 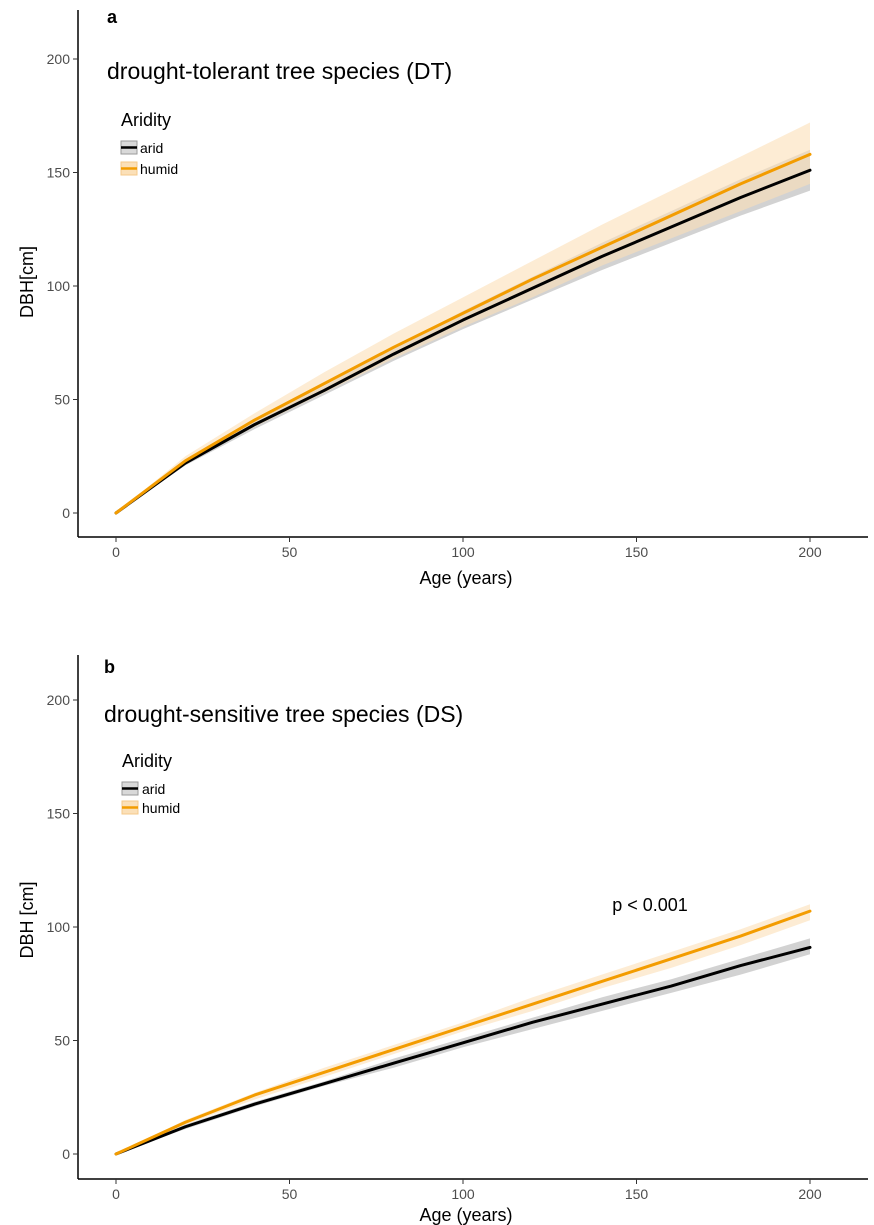 I want to click on panel-a-y-tick-label: 0, so click(x=66, y=513).